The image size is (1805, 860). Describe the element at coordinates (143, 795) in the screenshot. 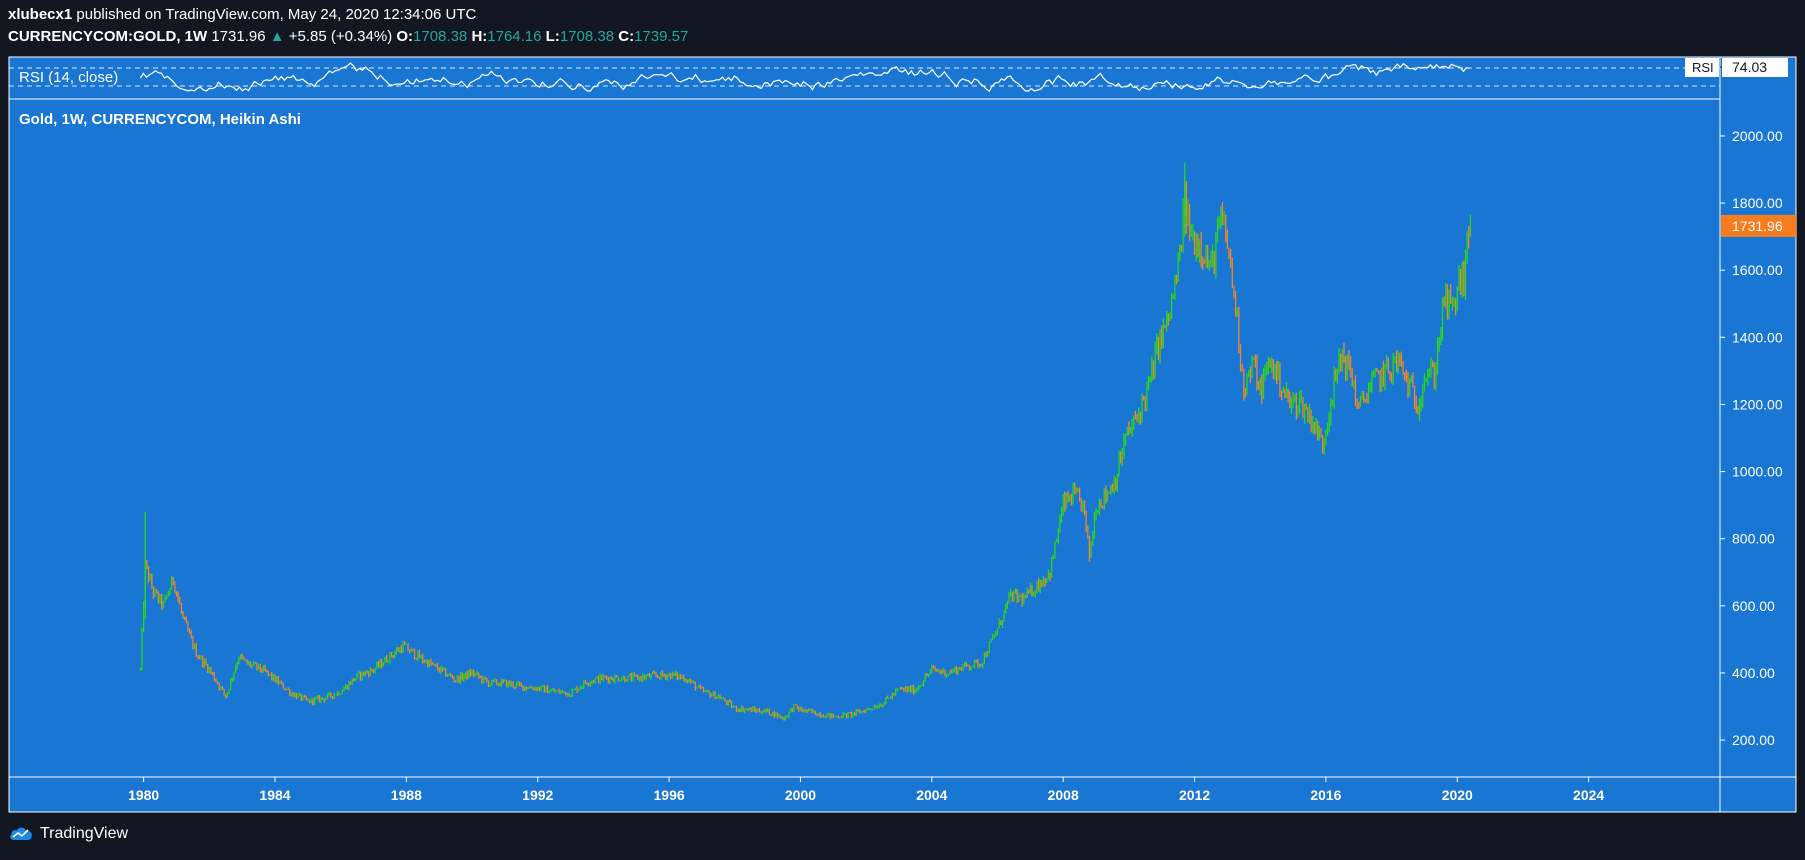

I see `x-tick-label: 1980` at that location.